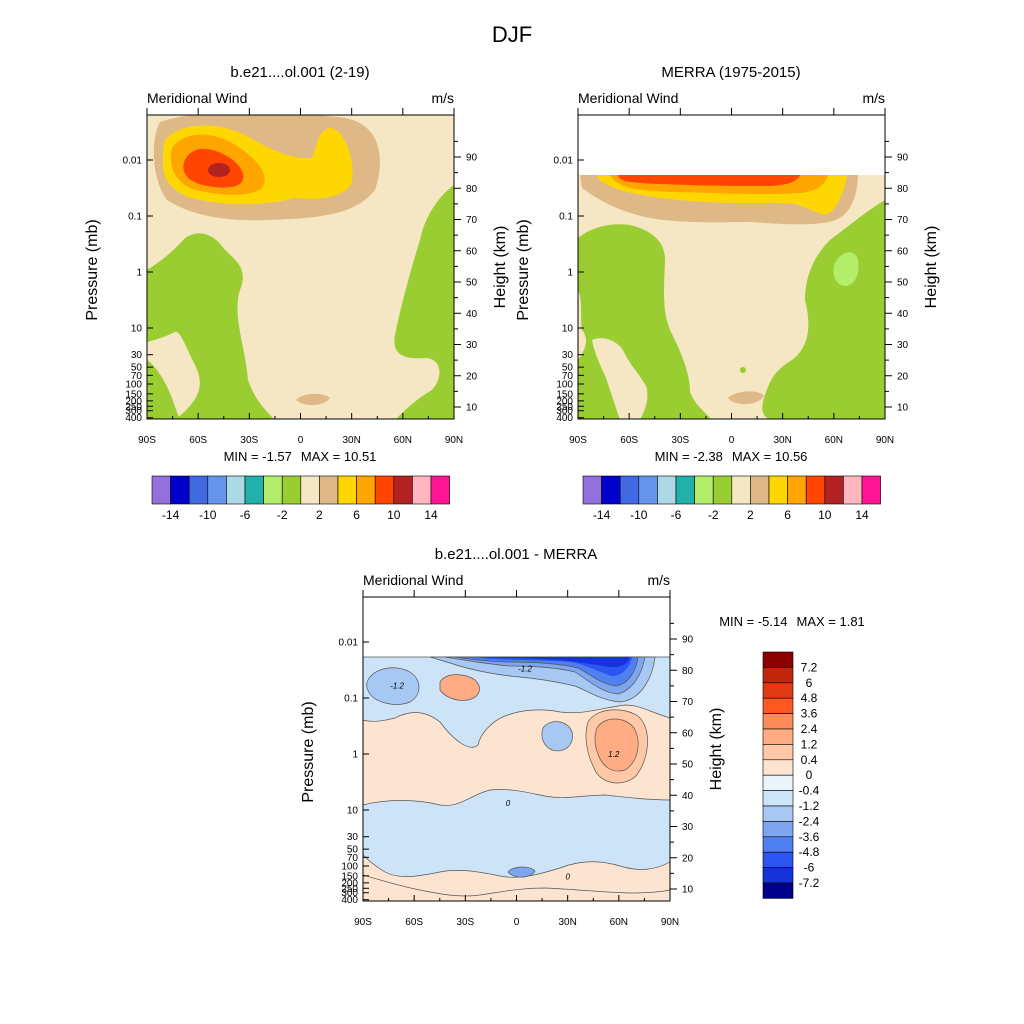 The height and width of the screenshot is (1024, 1024). What do you see at coordinates (688, 890) in the screenshot?
I see `height-tick-label: 10` at bounding box center [688, 890].